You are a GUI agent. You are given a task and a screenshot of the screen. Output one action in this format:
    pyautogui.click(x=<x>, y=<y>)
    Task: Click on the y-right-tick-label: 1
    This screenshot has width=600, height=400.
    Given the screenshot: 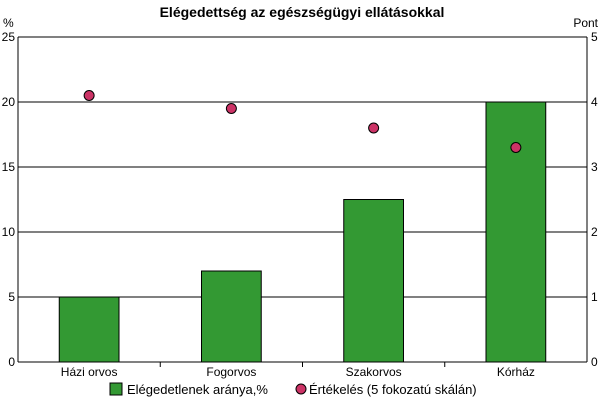 What is the action you would take?
    pyautogui.click(x=594, y=297)
    